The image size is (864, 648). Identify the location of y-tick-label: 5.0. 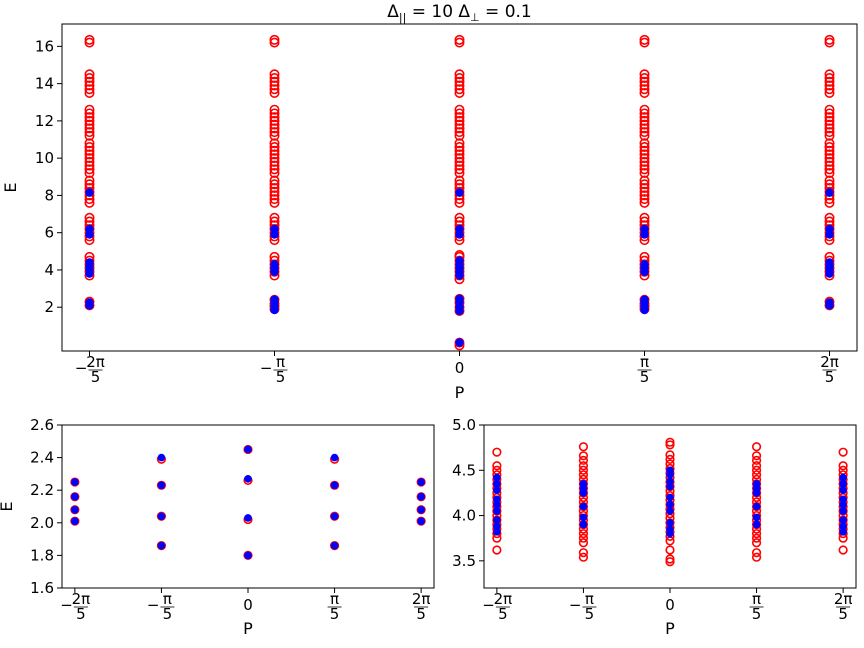
(464, 425).